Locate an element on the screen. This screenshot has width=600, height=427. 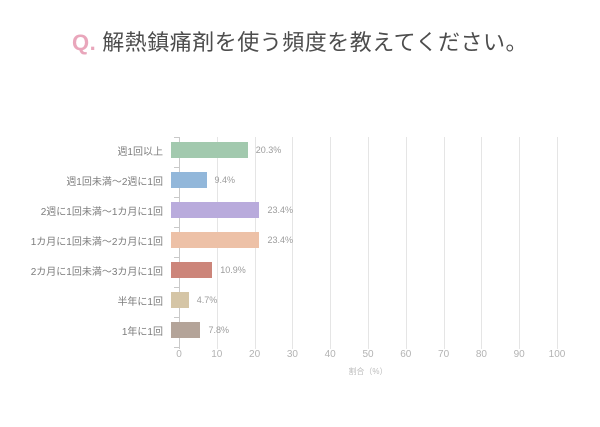
chart-row: 2カ月に1回未満～3カ月に1回 10.9% is located at coordinates (300, 270).